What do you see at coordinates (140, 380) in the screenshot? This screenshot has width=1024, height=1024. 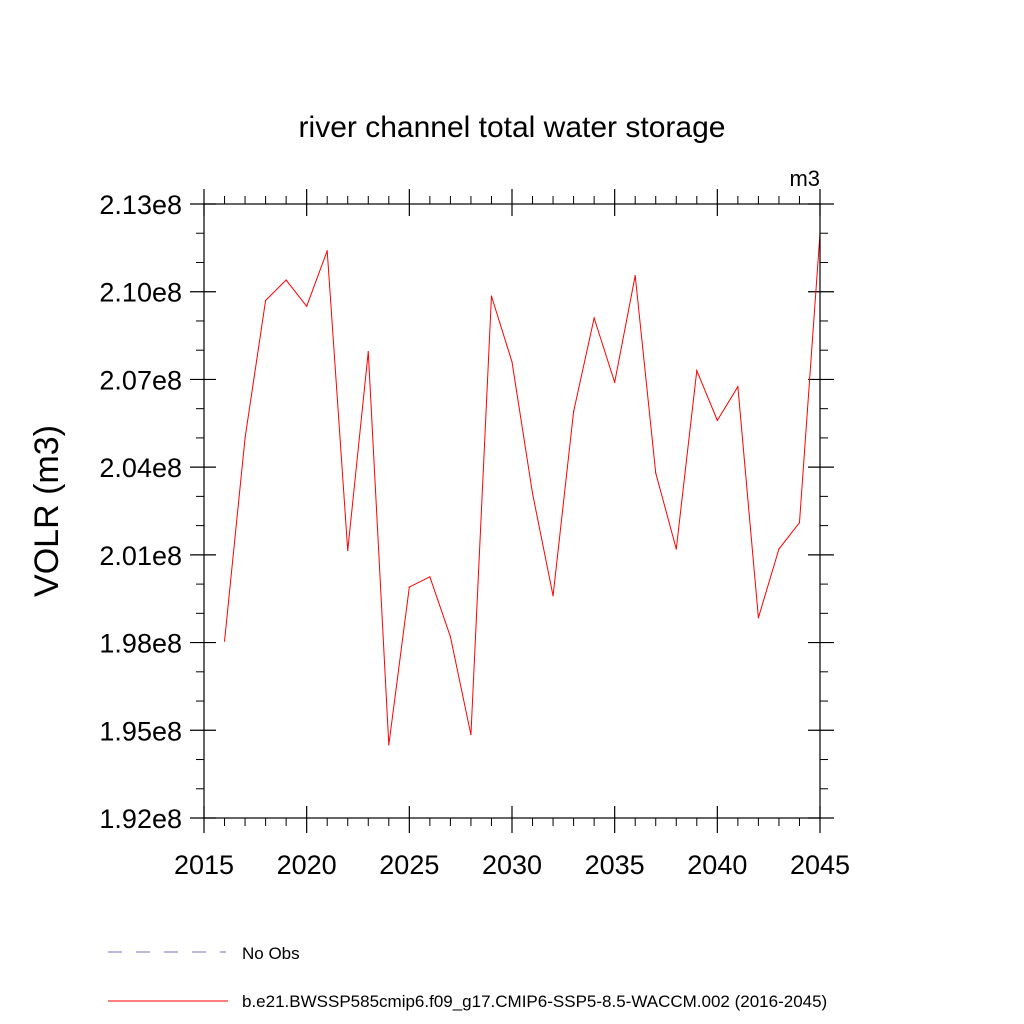 I see `y-tick-label: 2.07e8` at bounding box center [140, 380].